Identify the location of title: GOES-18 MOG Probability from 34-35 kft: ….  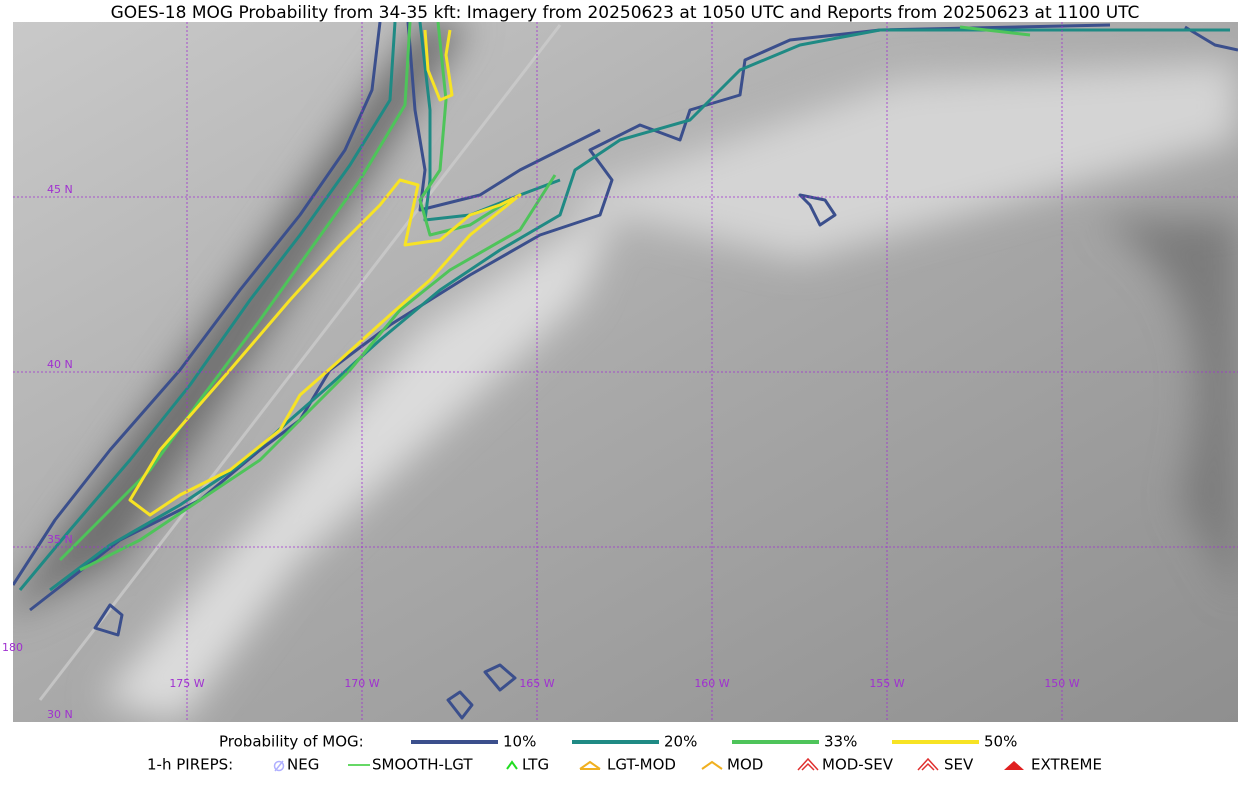
(625, 13).